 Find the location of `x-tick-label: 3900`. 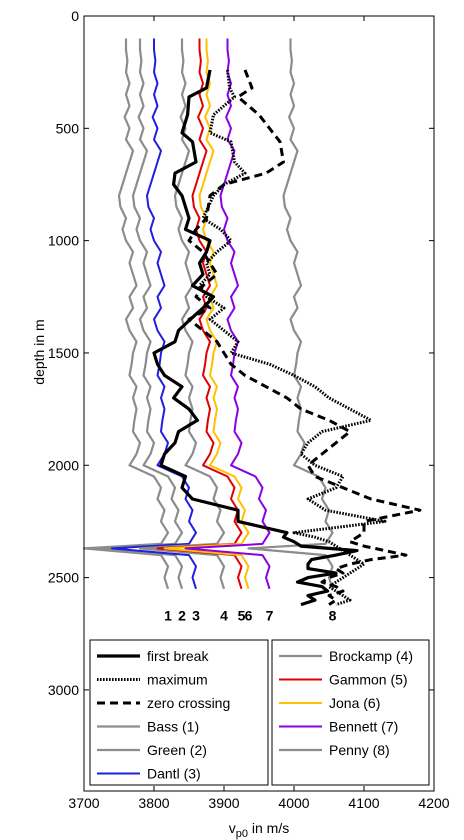

x-tick-label: 3900 is located at coordinates (223, 803).